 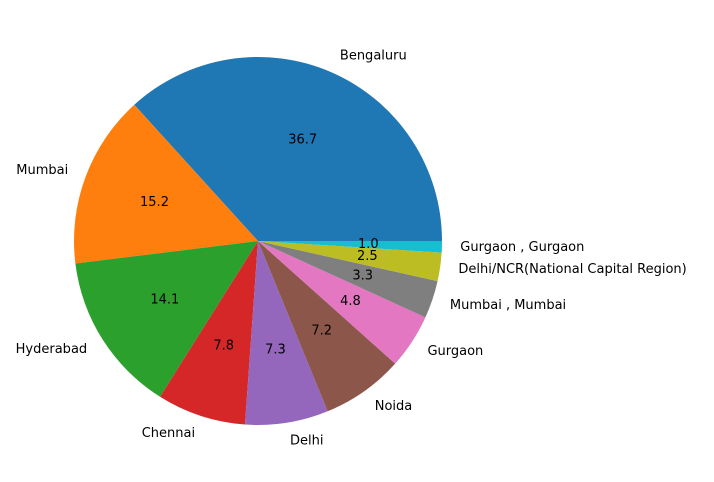 What do you see at coordinates (52, 349) in the screenshot?
I see `slice-label-2: Hyderabad` at bounding box center [52, 349].